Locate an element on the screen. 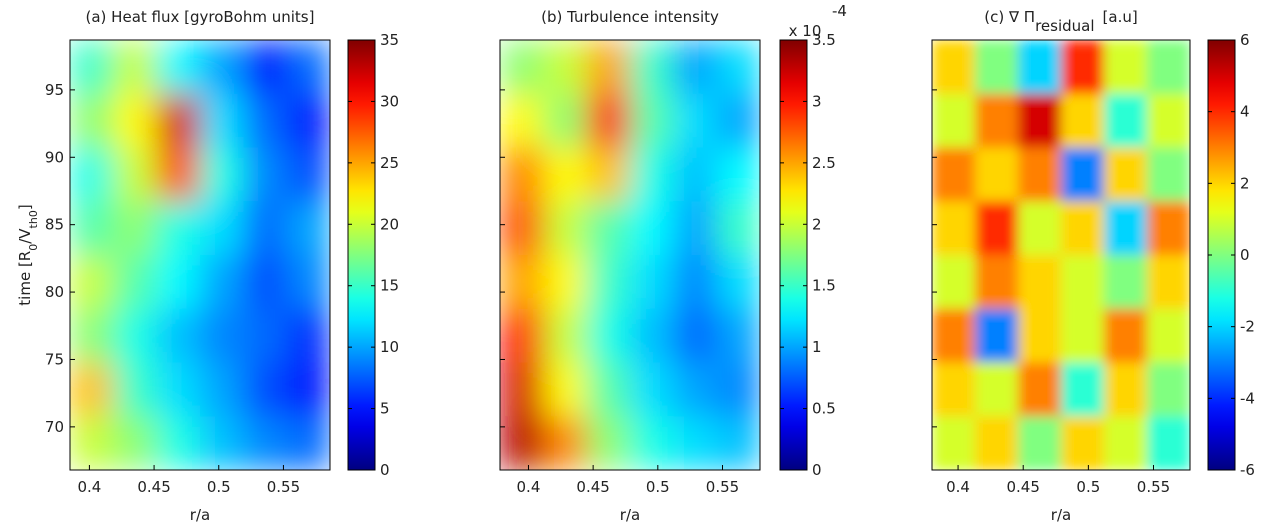  y-tick-label: 70 is located at coordinates (54, 427).